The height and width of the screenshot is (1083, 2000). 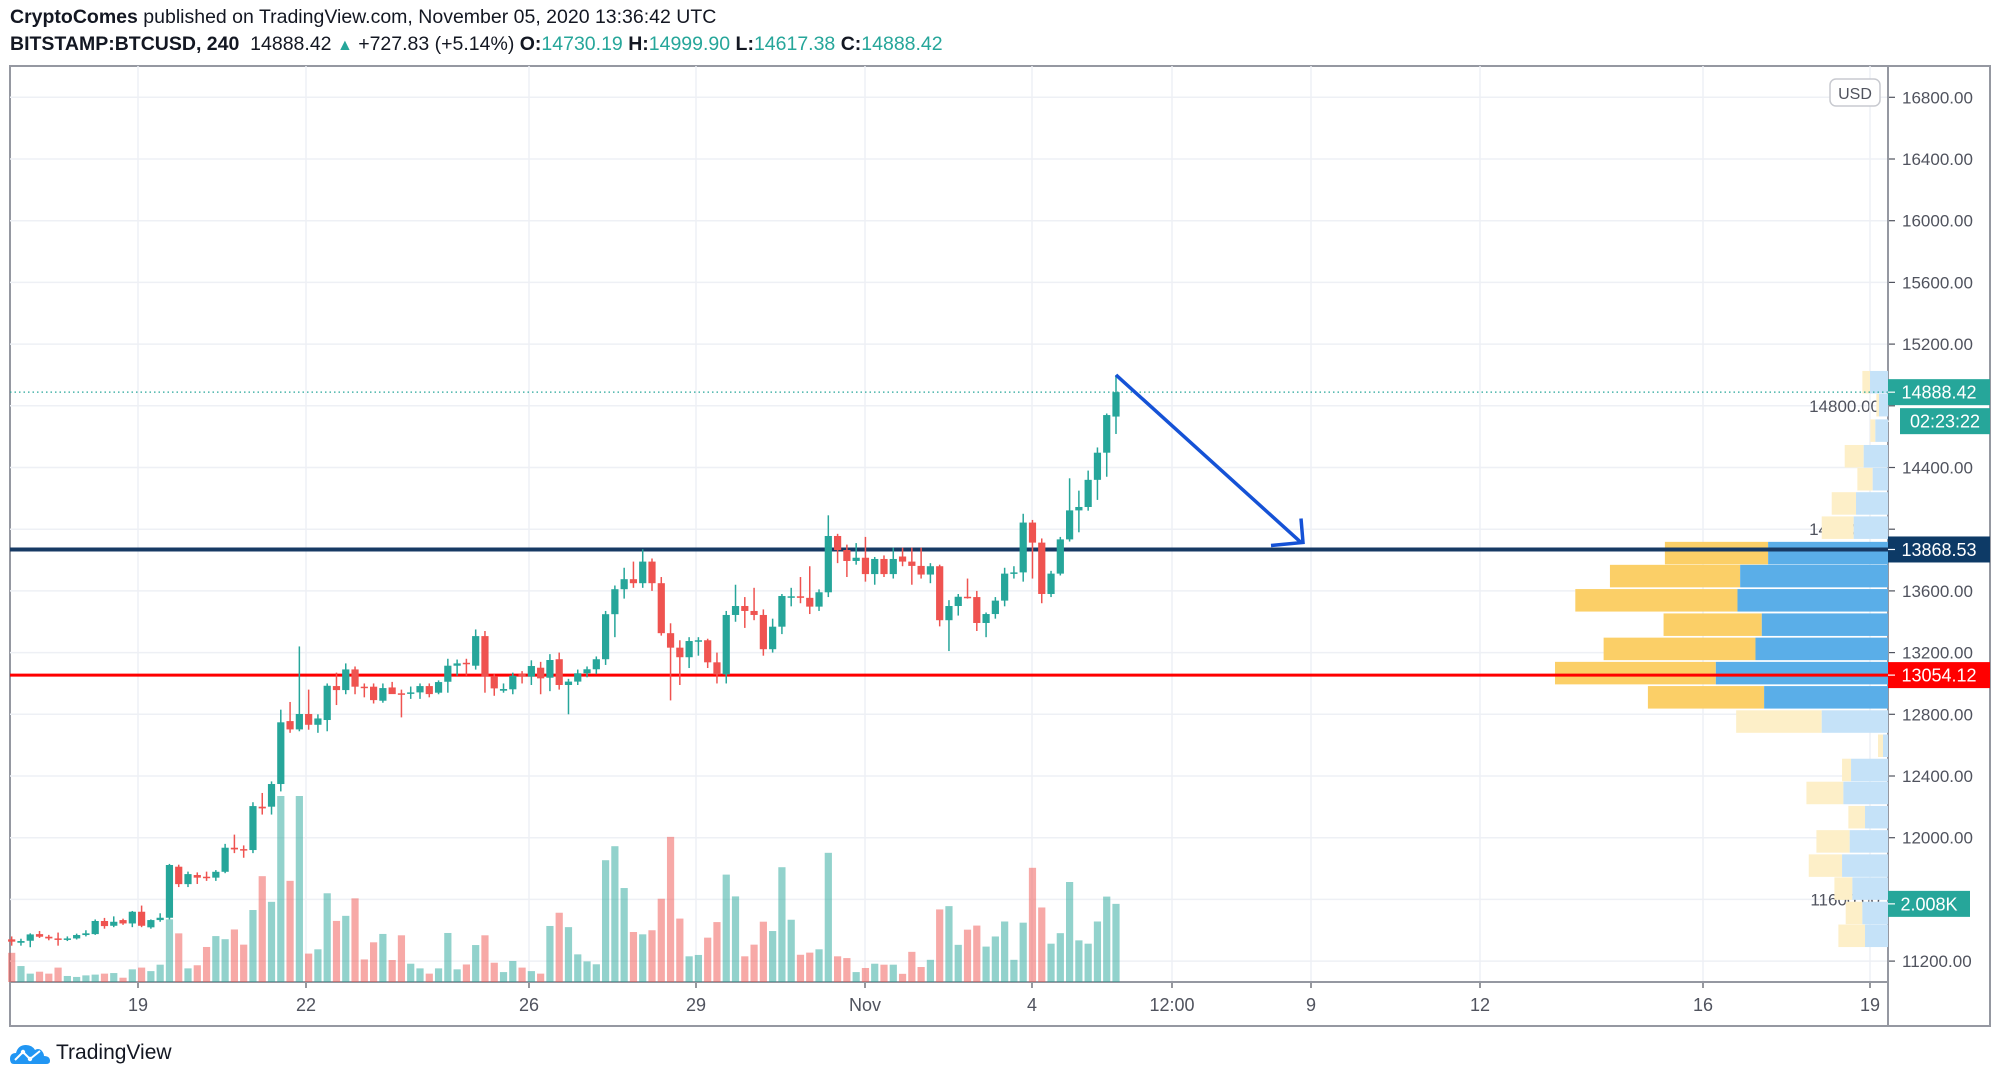 I want to click on last-price-badge-text: 14888.42, so click(x=1938, y=393).